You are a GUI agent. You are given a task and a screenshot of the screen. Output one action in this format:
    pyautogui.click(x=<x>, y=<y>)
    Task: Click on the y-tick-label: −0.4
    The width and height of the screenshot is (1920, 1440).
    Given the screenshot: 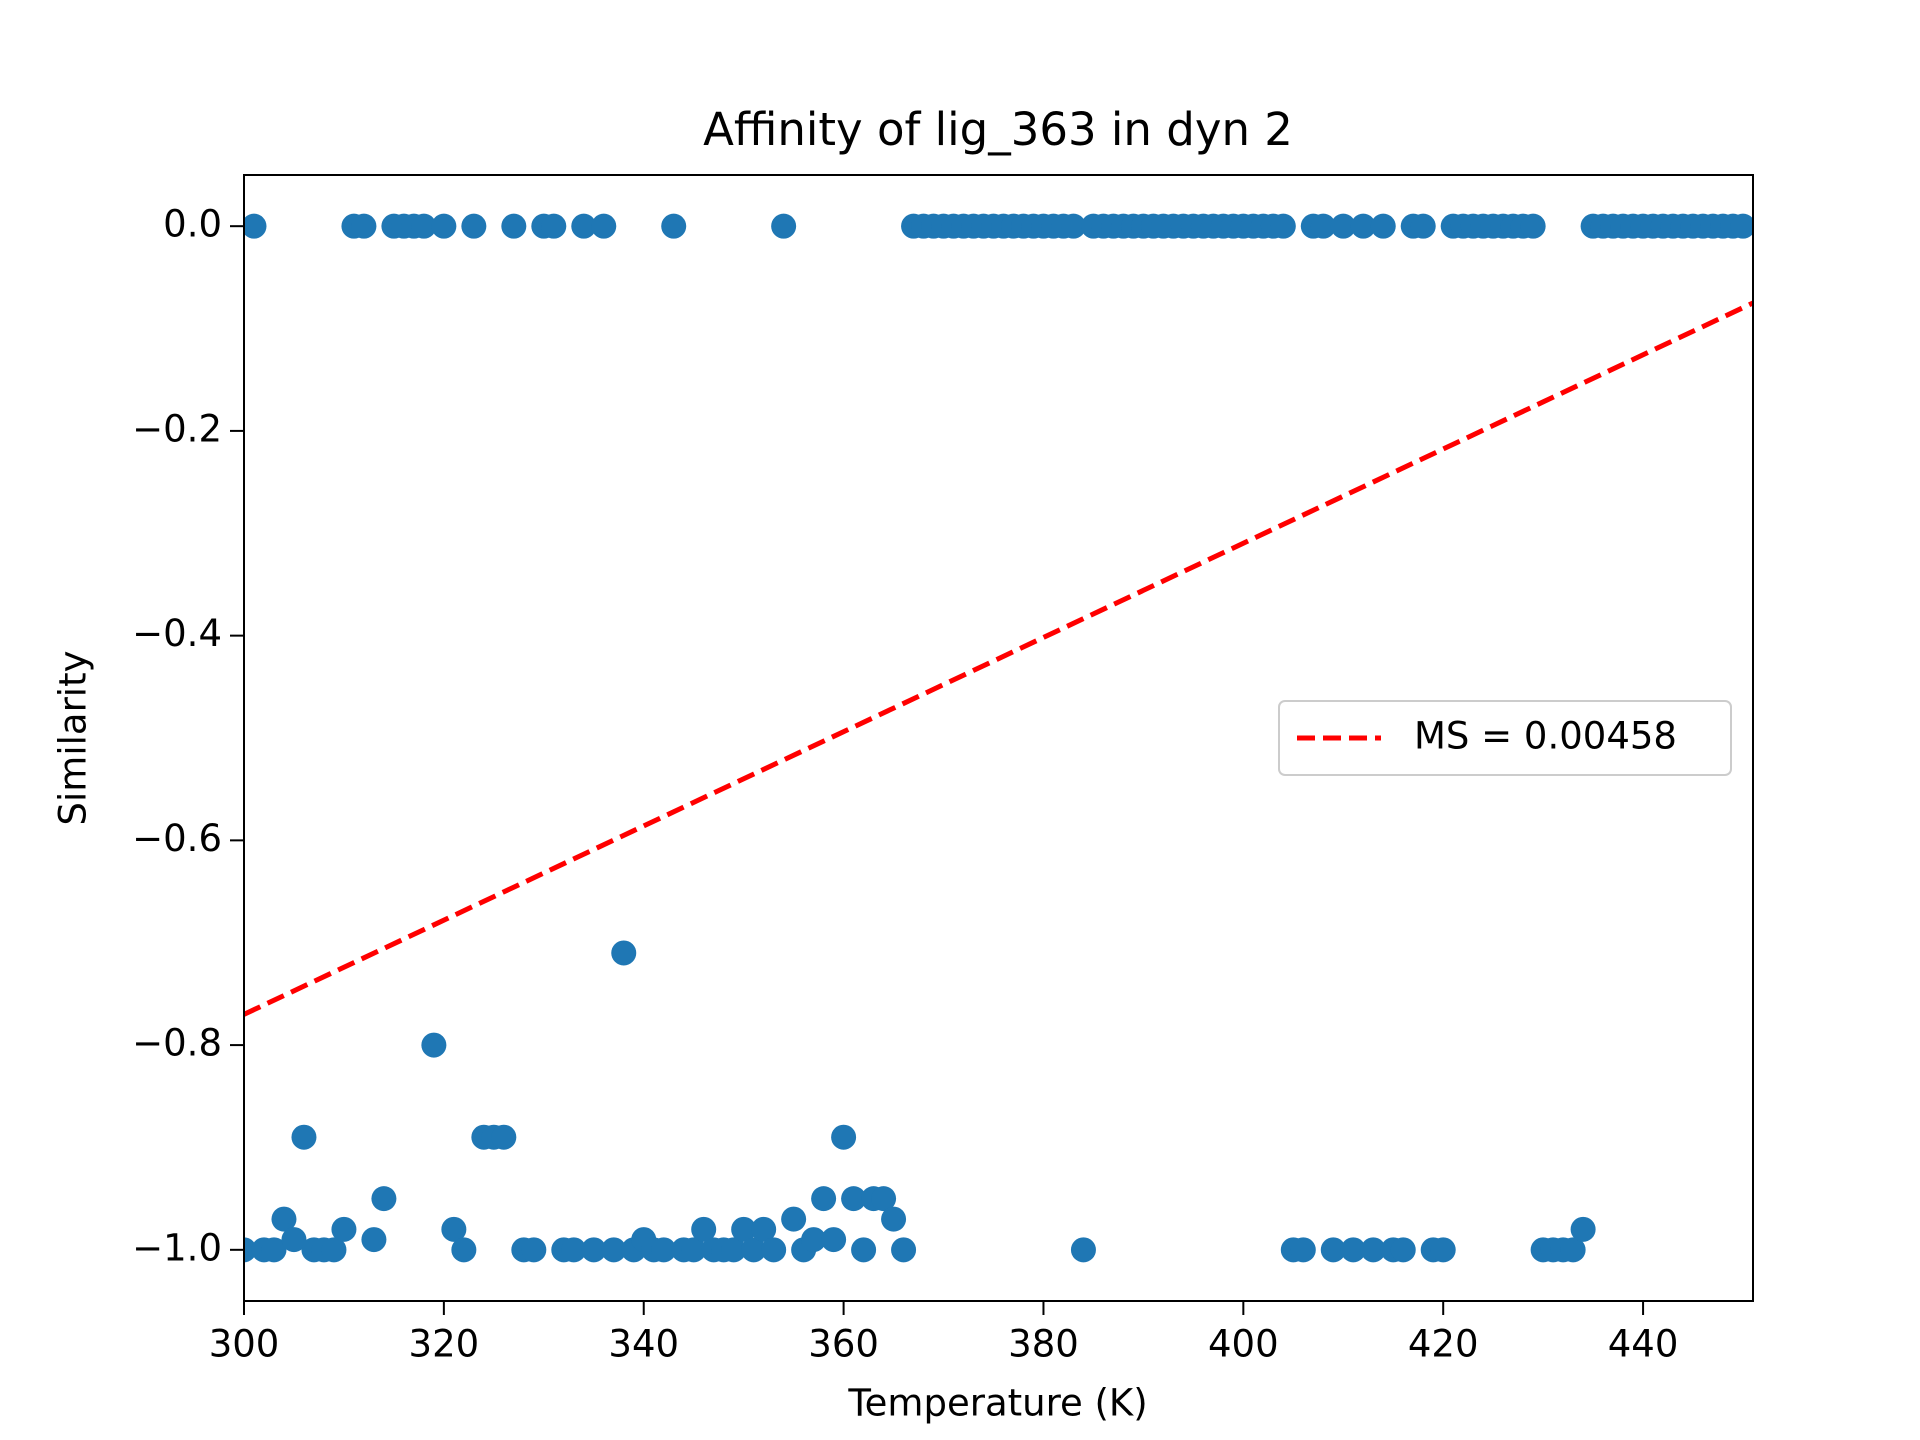 What is the action you would take?
    pyautogui.click(x=177, y=633)
    